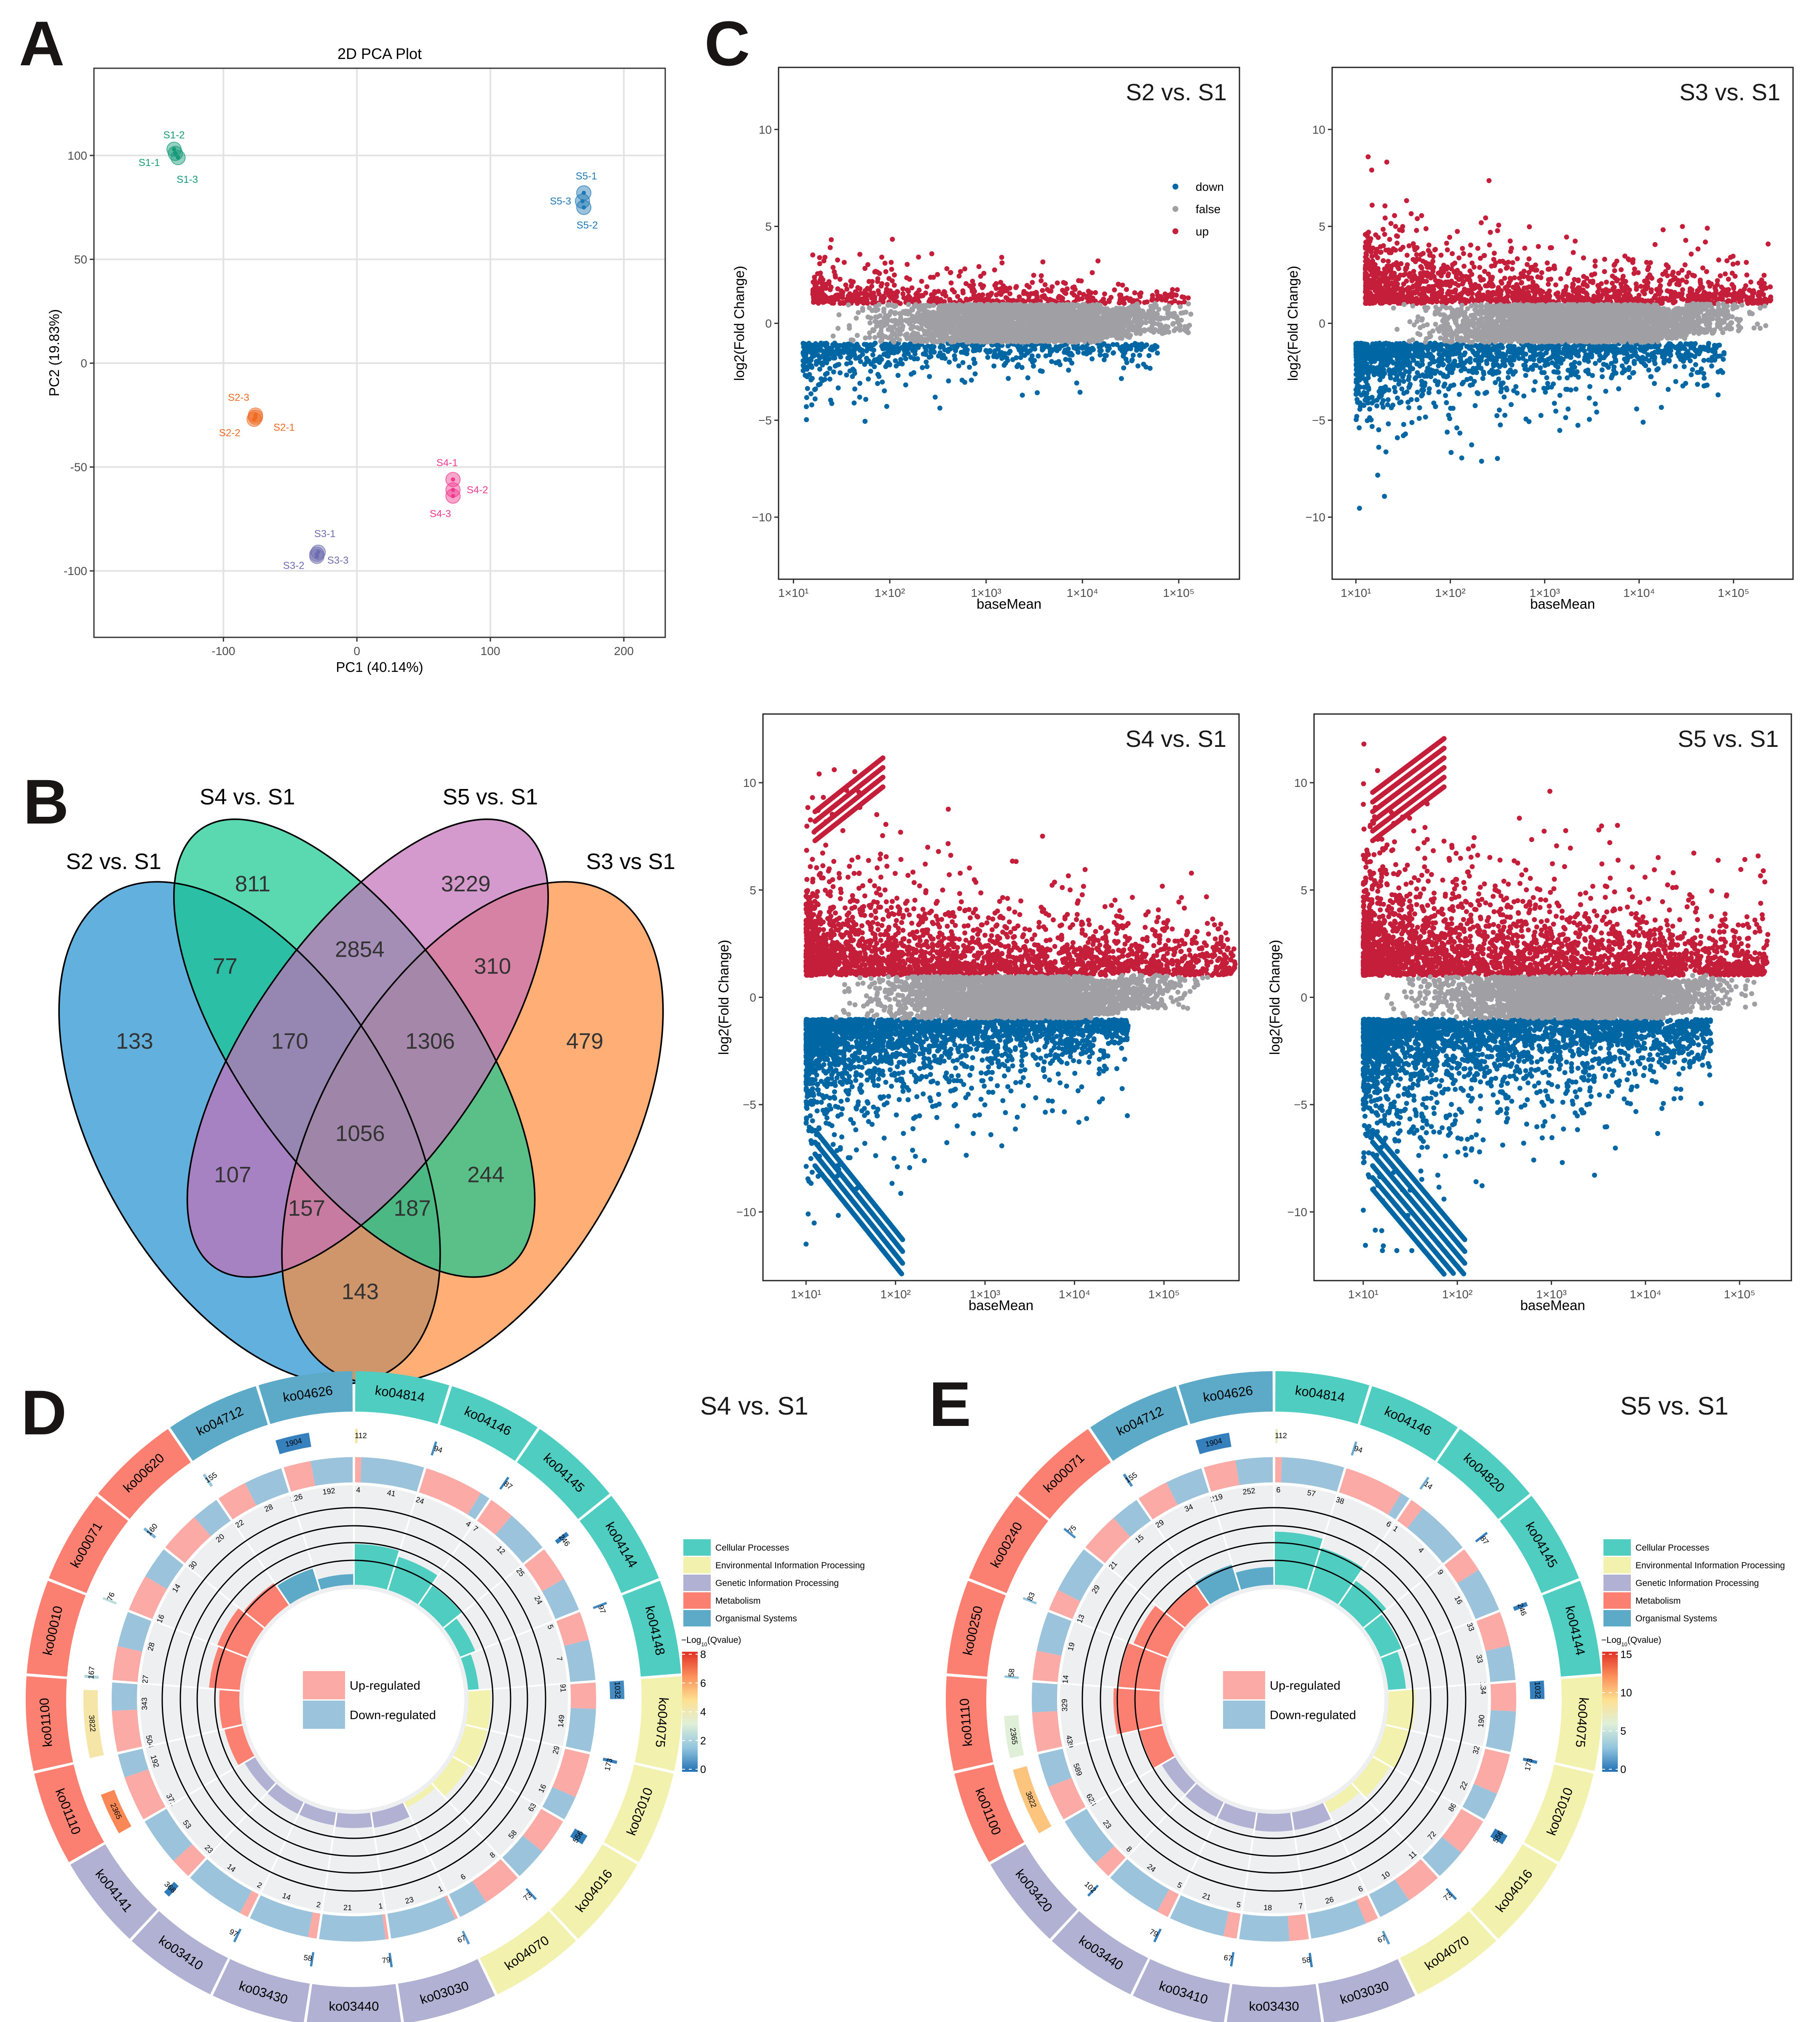 The image size is (1820, 2022). What do you see at coordinates (83, 363) in the screenshot?
I see `y-tick-label: 0` at bounding box center [83, 363].